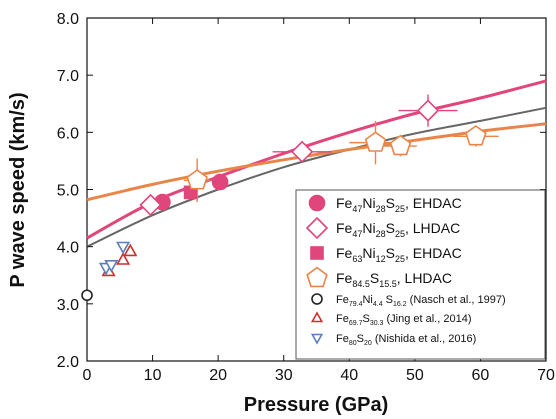  I want to click on x-tick-label: 0, so click(87, 375).